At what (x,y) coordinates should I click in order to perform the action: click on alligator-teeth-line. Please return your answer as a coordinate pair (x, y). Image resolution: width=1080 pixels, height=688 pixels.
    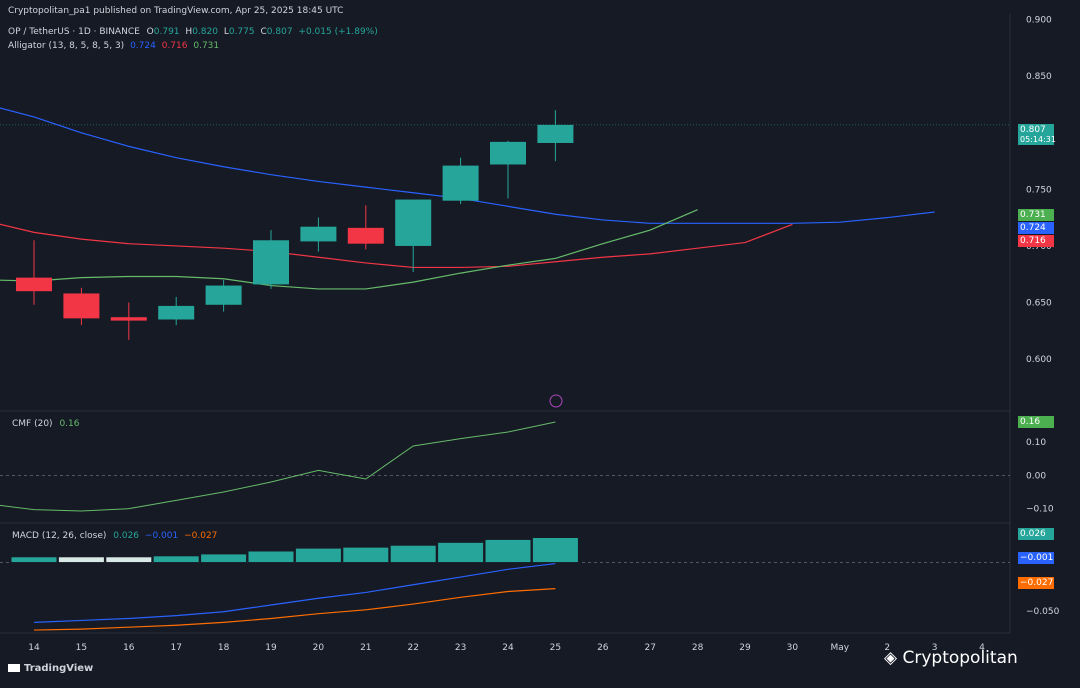
    Looking at the image, I should click on (396, 246).